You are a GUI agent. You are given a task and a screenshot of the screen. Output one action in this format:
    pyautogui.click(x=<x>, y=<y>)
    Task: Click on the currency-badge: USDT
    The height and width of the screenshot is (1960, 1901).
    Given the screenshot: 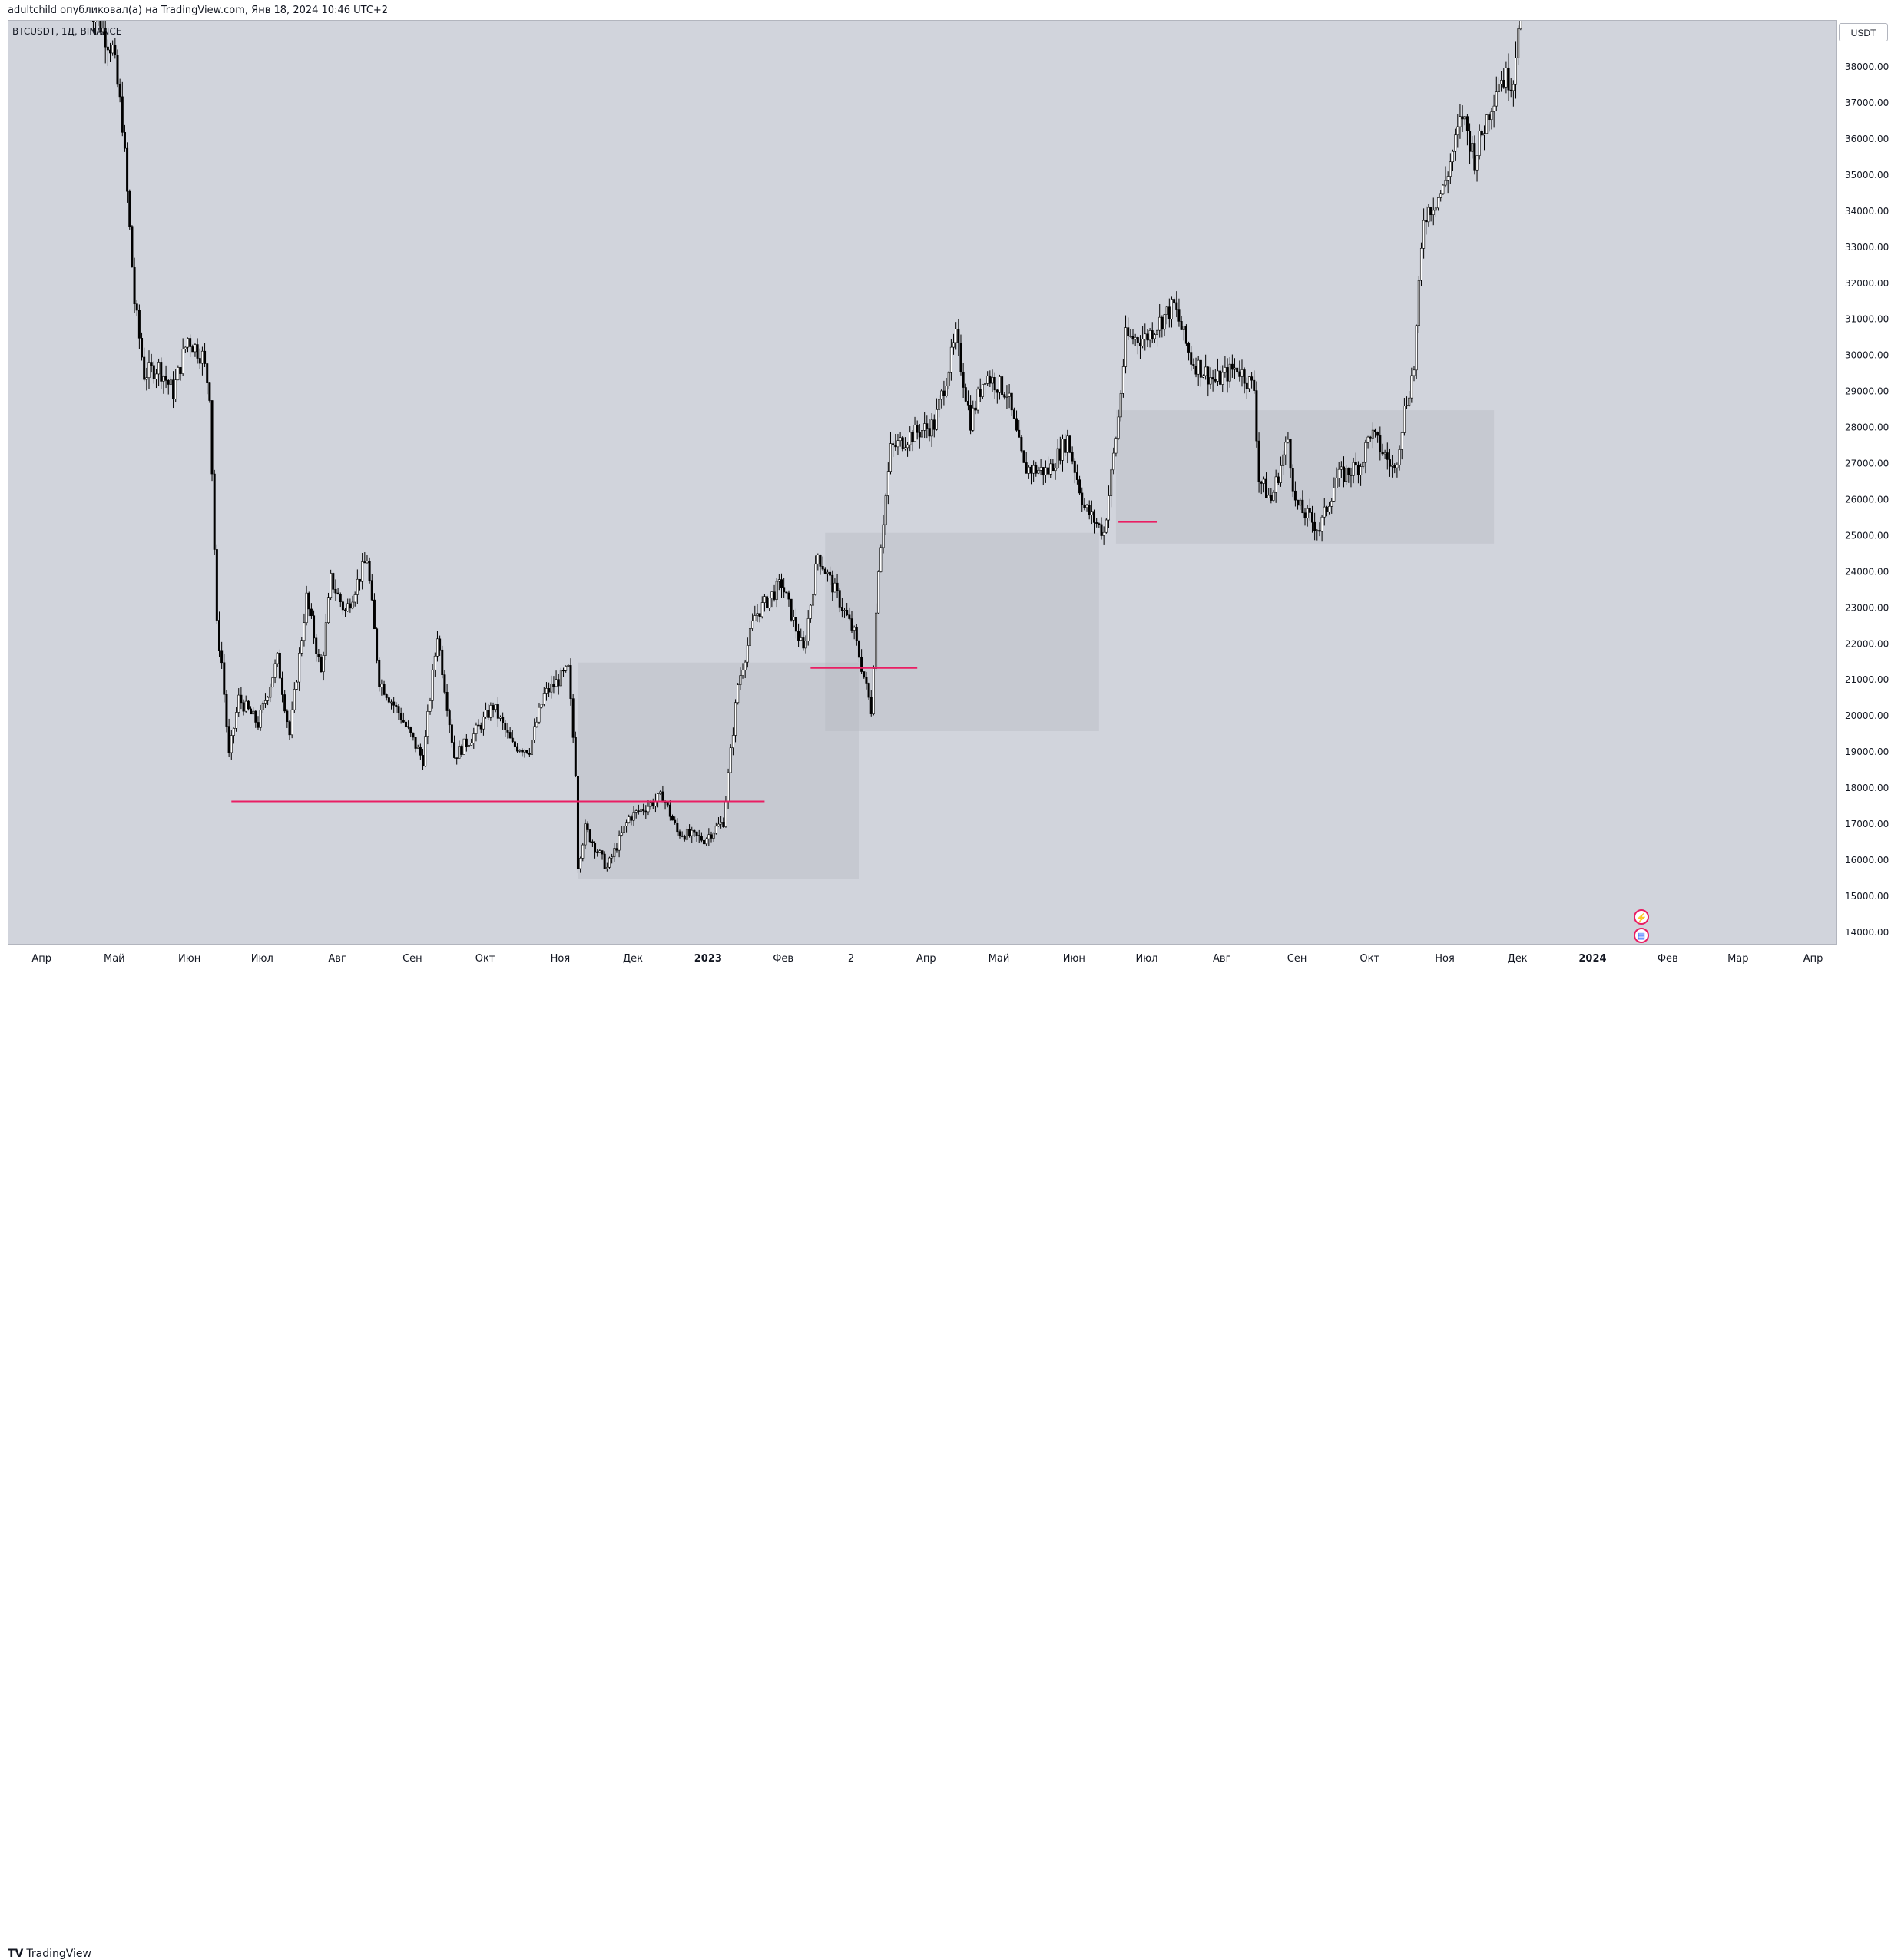 What is the action you would take?
    pyautogui.click(x=1863, y=32)
    